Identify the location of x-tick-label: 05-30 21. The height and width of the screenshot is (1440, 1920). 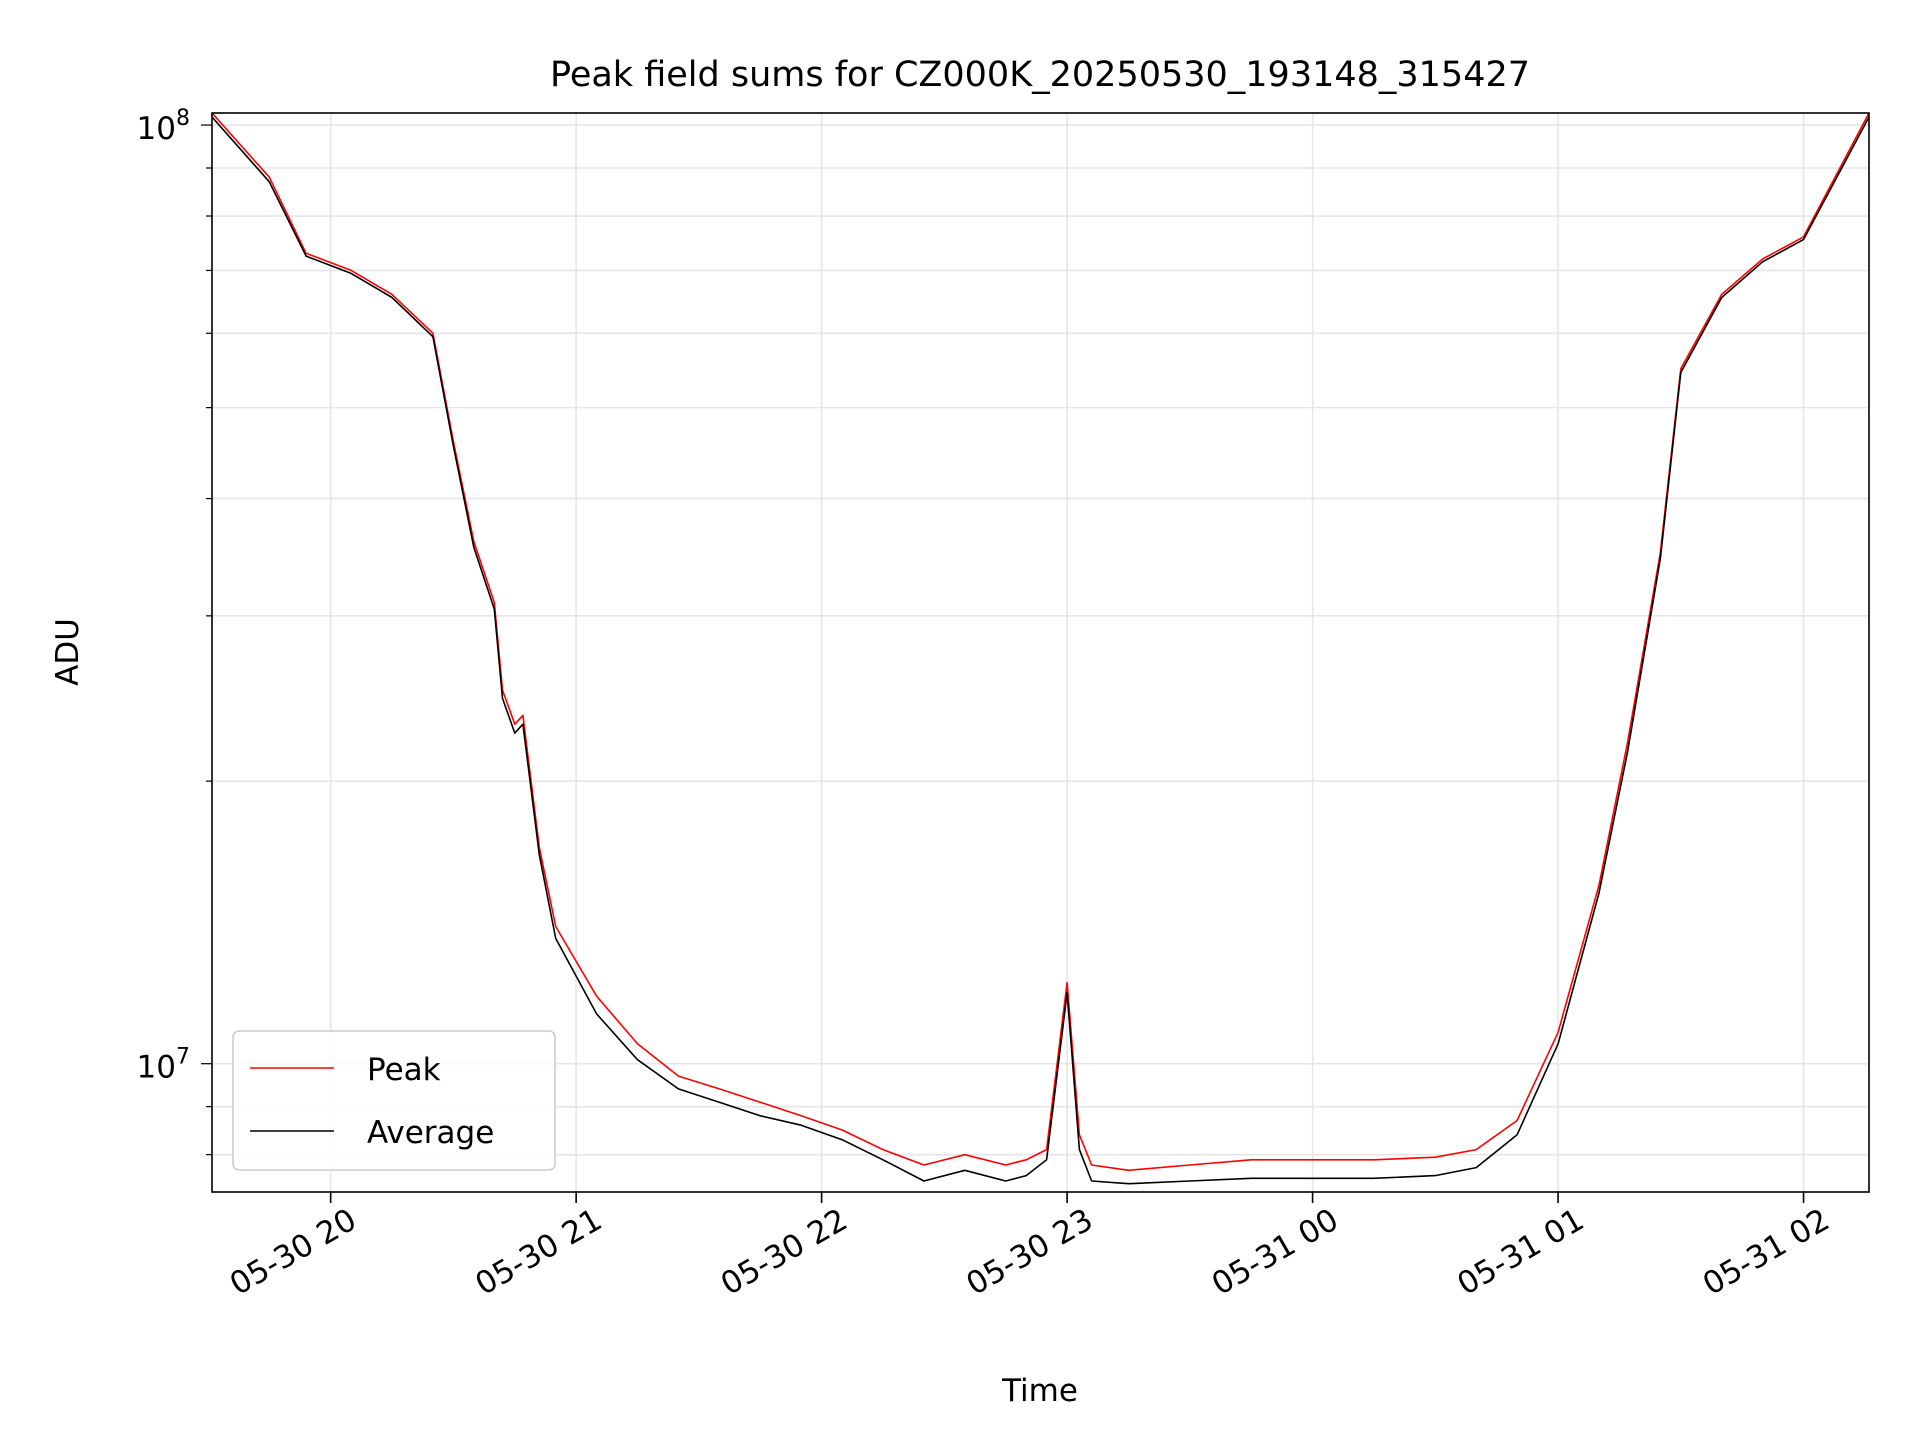
(538, 1252).